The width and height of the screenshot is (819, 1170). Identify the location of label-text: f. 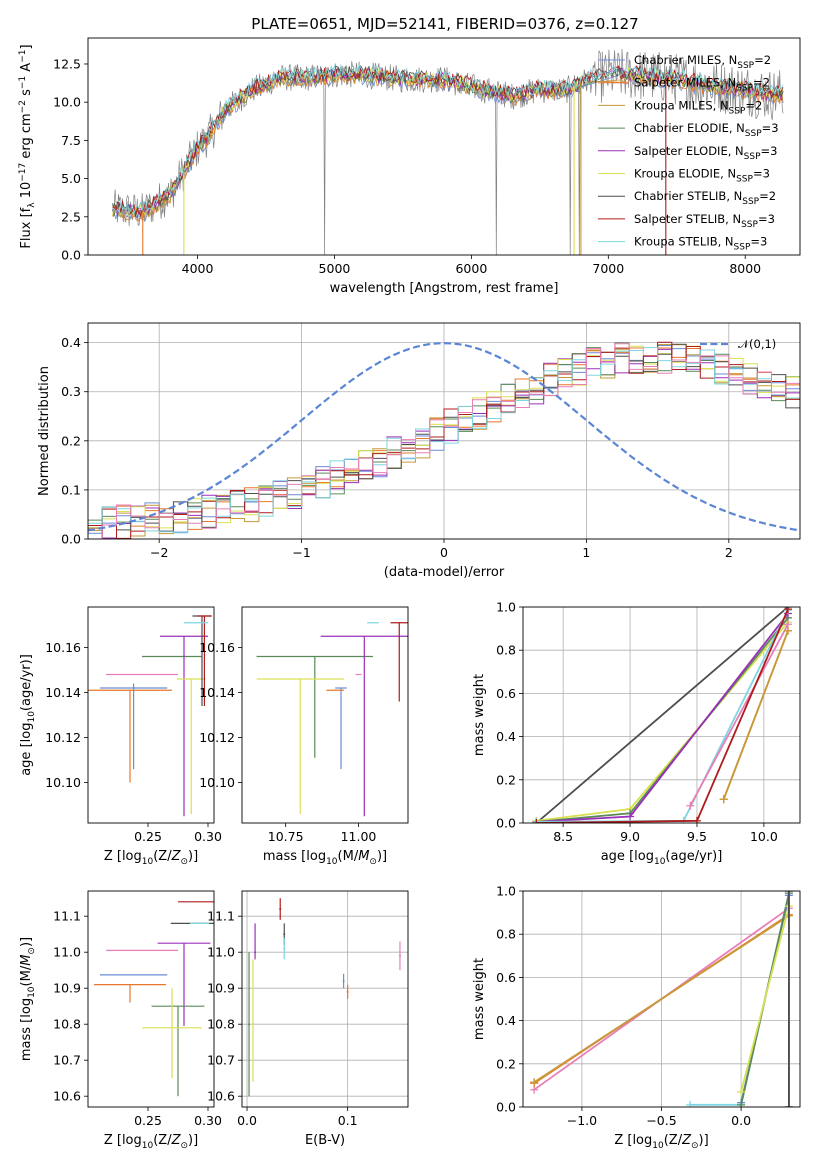
(26, 209).